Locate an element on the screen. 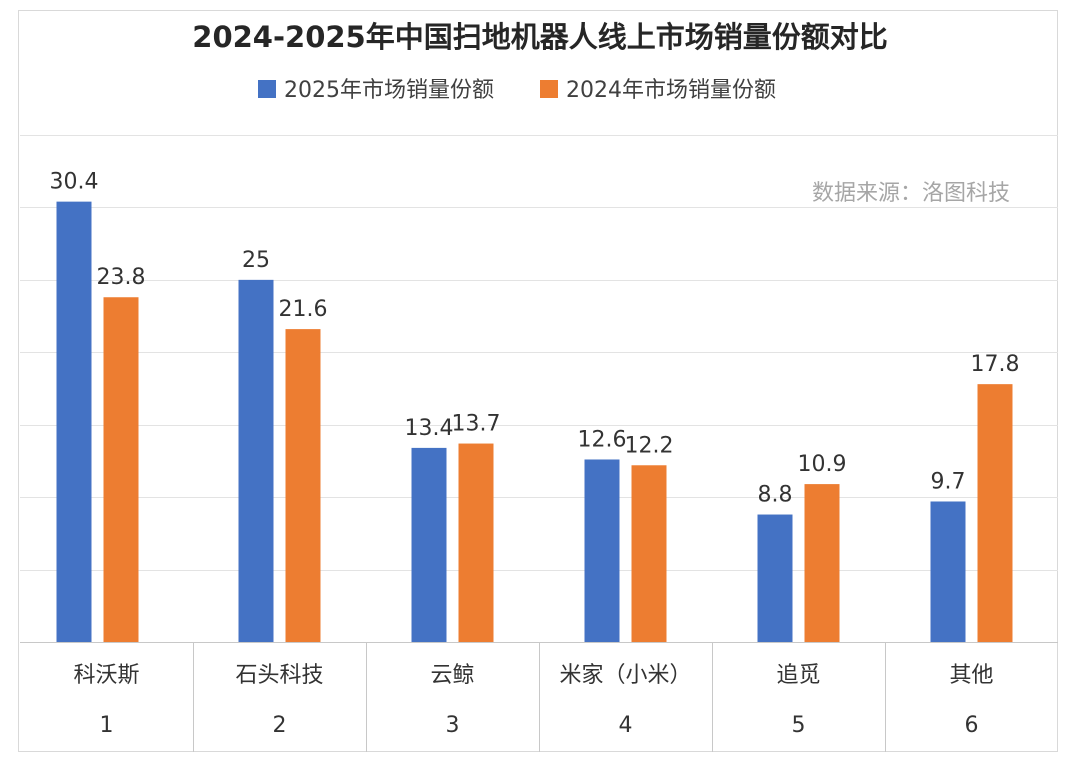  category-label-2: 石头科技 is located at coordinates (279, 675).